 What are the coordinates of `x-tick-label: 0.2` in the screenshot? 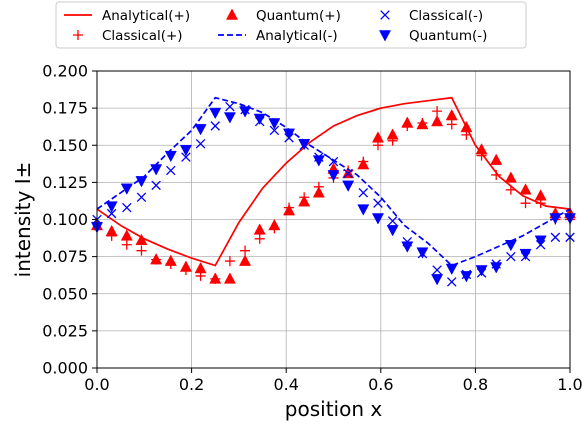 It's located at (191, 384).